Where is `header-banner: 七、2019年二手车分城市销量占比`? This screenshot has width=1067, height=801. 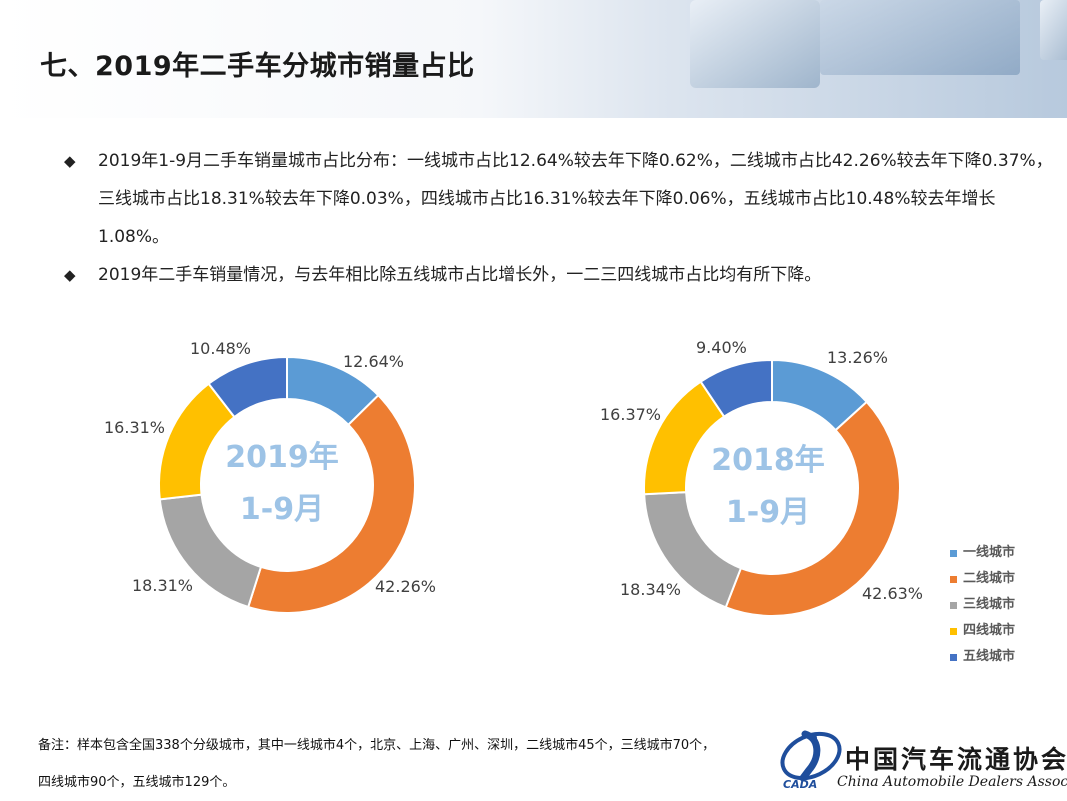 header-banner: 七、2019年二手车分城市销量占比 is located at coordinates (533, 59).